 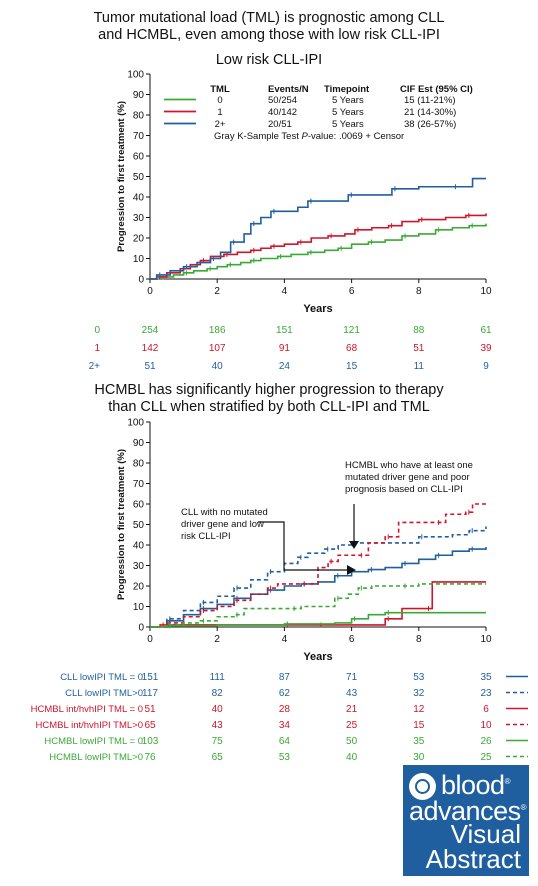 What do you see at coordinates (419, 757) in the screenshot?
I see `chart2-risk-value: 30` at bounding box center [419, 757].